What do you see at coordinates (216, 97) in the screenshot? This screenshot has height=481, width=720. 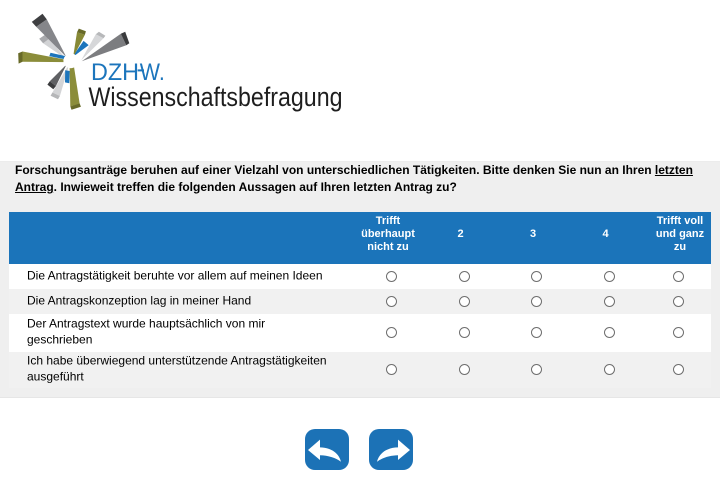 I see `svg-text: Wissenschaftsbefragung` at bounding box center [216, 97].